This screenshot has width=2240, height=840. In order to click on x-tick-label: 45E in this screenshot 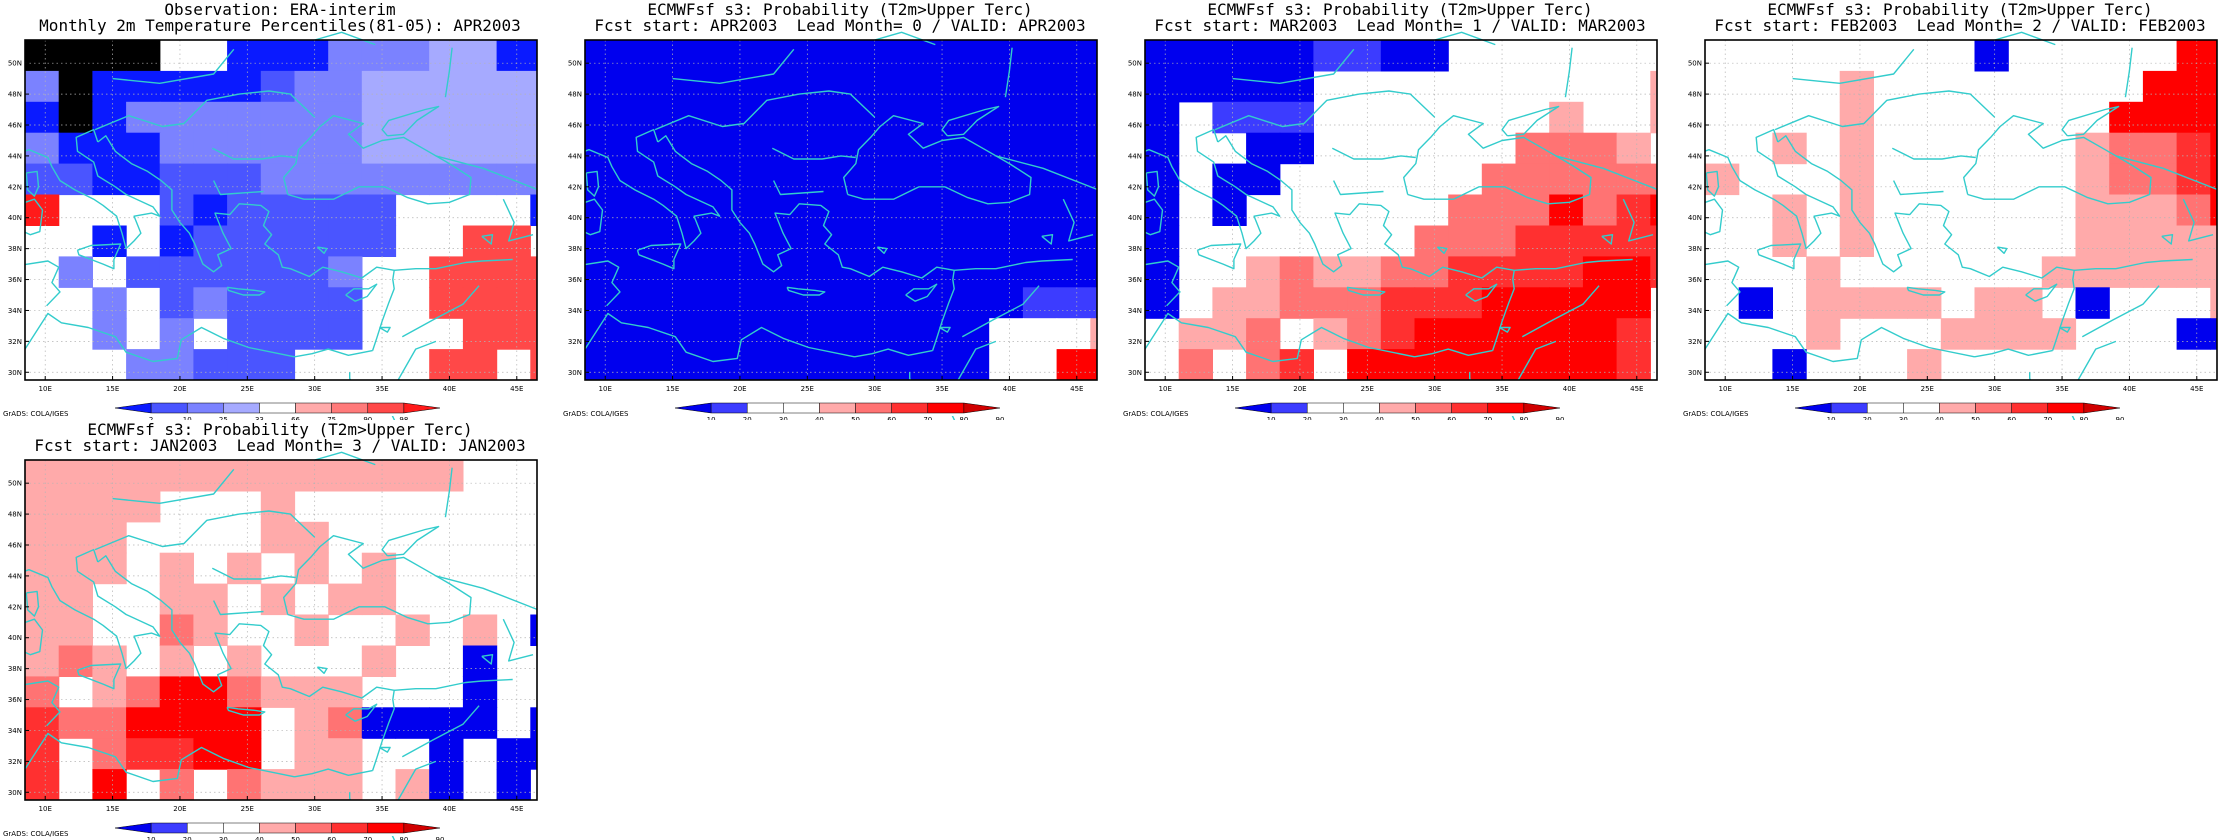, I will do `click(1636, 389)`.